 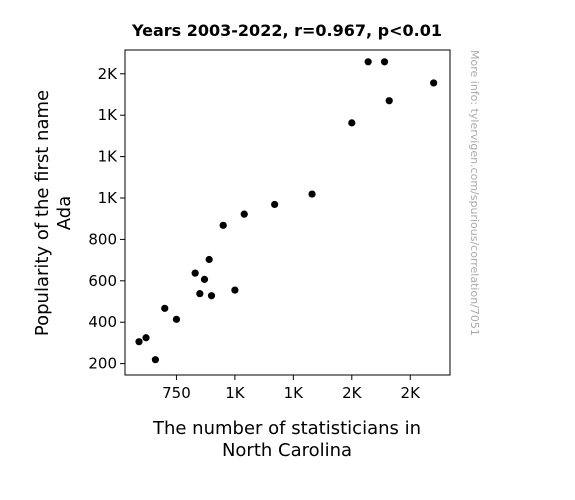 I want to click on y-tick-label: 600, so click(x=102, y=281).